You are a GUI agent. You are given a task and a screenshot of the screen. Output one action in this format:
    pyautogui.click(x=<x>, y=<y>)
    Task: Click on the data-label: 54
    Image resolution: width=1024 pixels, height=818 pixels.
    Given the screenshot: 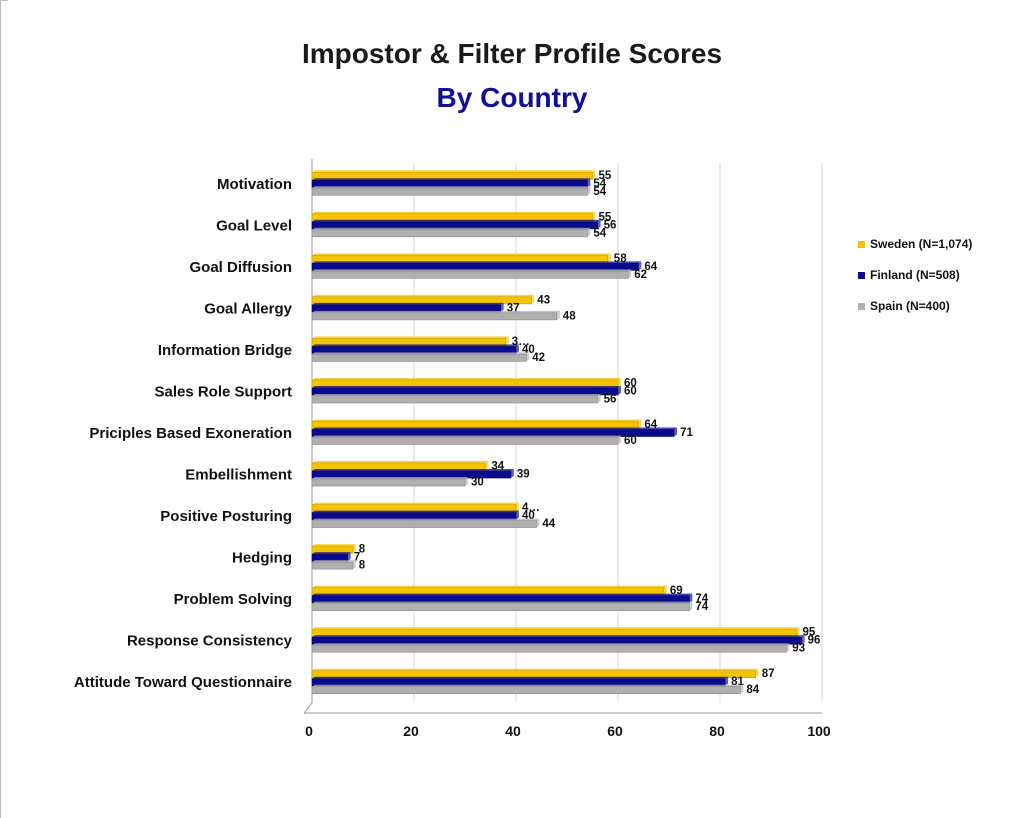 What is the action you would take?
    pyautogui.click(x=599, y=192)
    